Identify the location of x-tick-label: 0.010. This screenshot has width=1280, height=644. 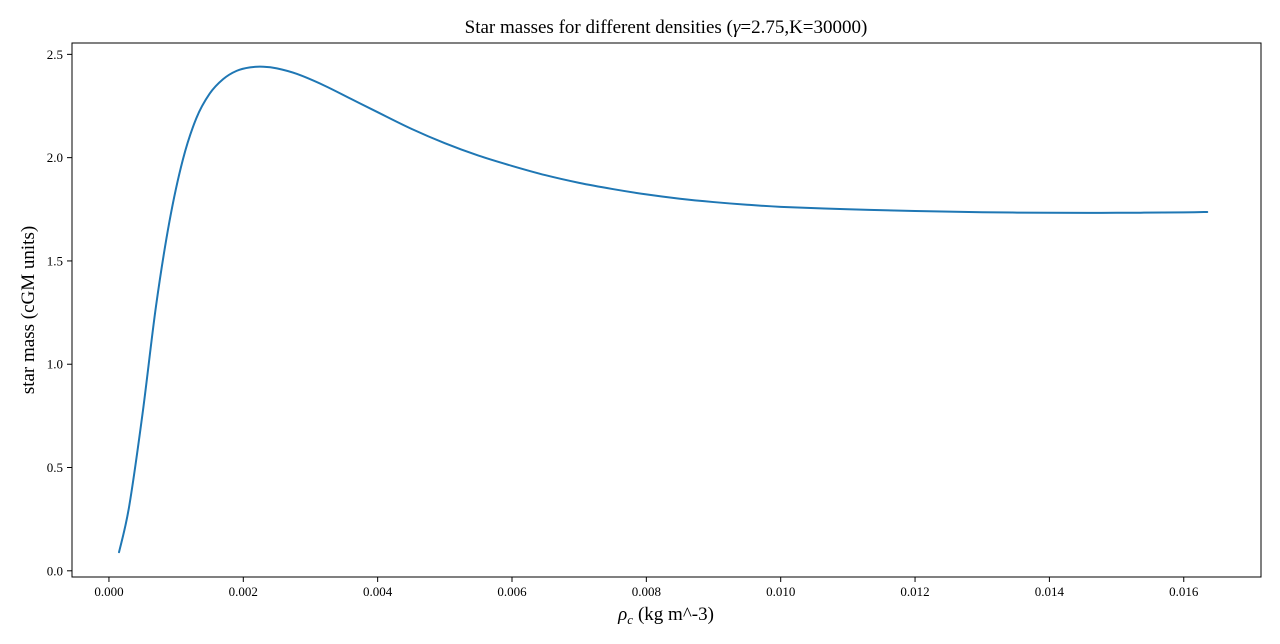
(780, 591).